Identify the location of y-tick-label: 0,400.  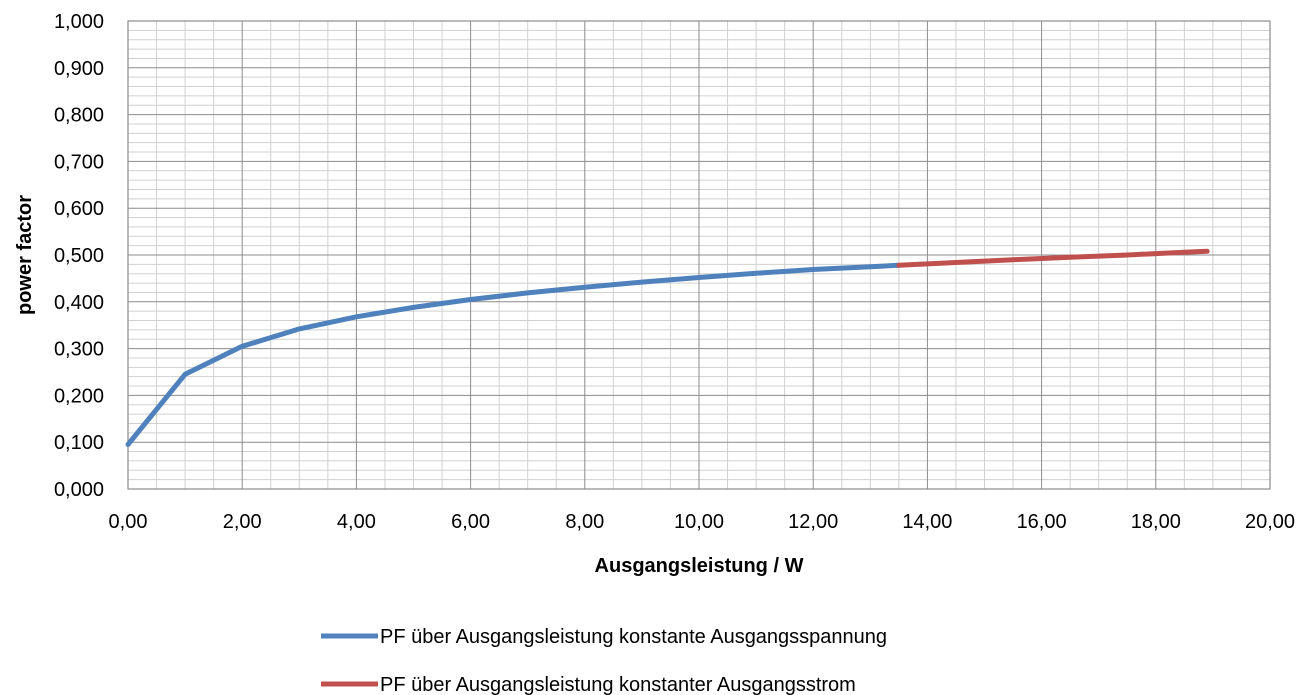
(79, 303).